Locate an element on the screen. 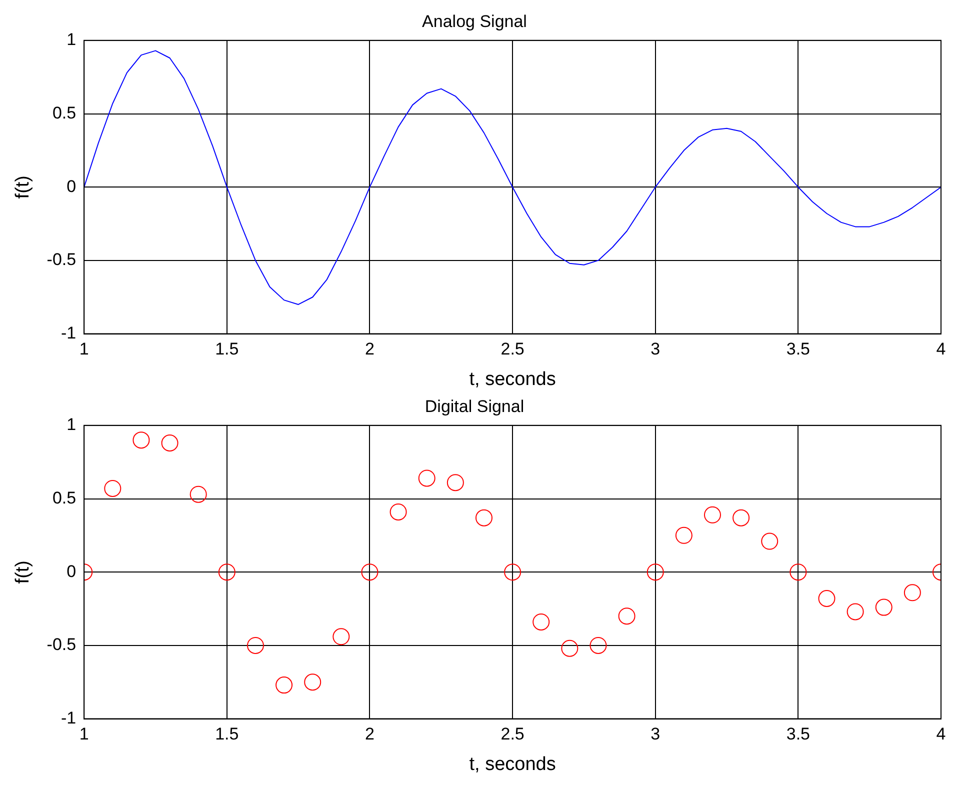 This screenshot has width=961, height=789. chart-title: Digital Signal is located at coordinates (474, 406).